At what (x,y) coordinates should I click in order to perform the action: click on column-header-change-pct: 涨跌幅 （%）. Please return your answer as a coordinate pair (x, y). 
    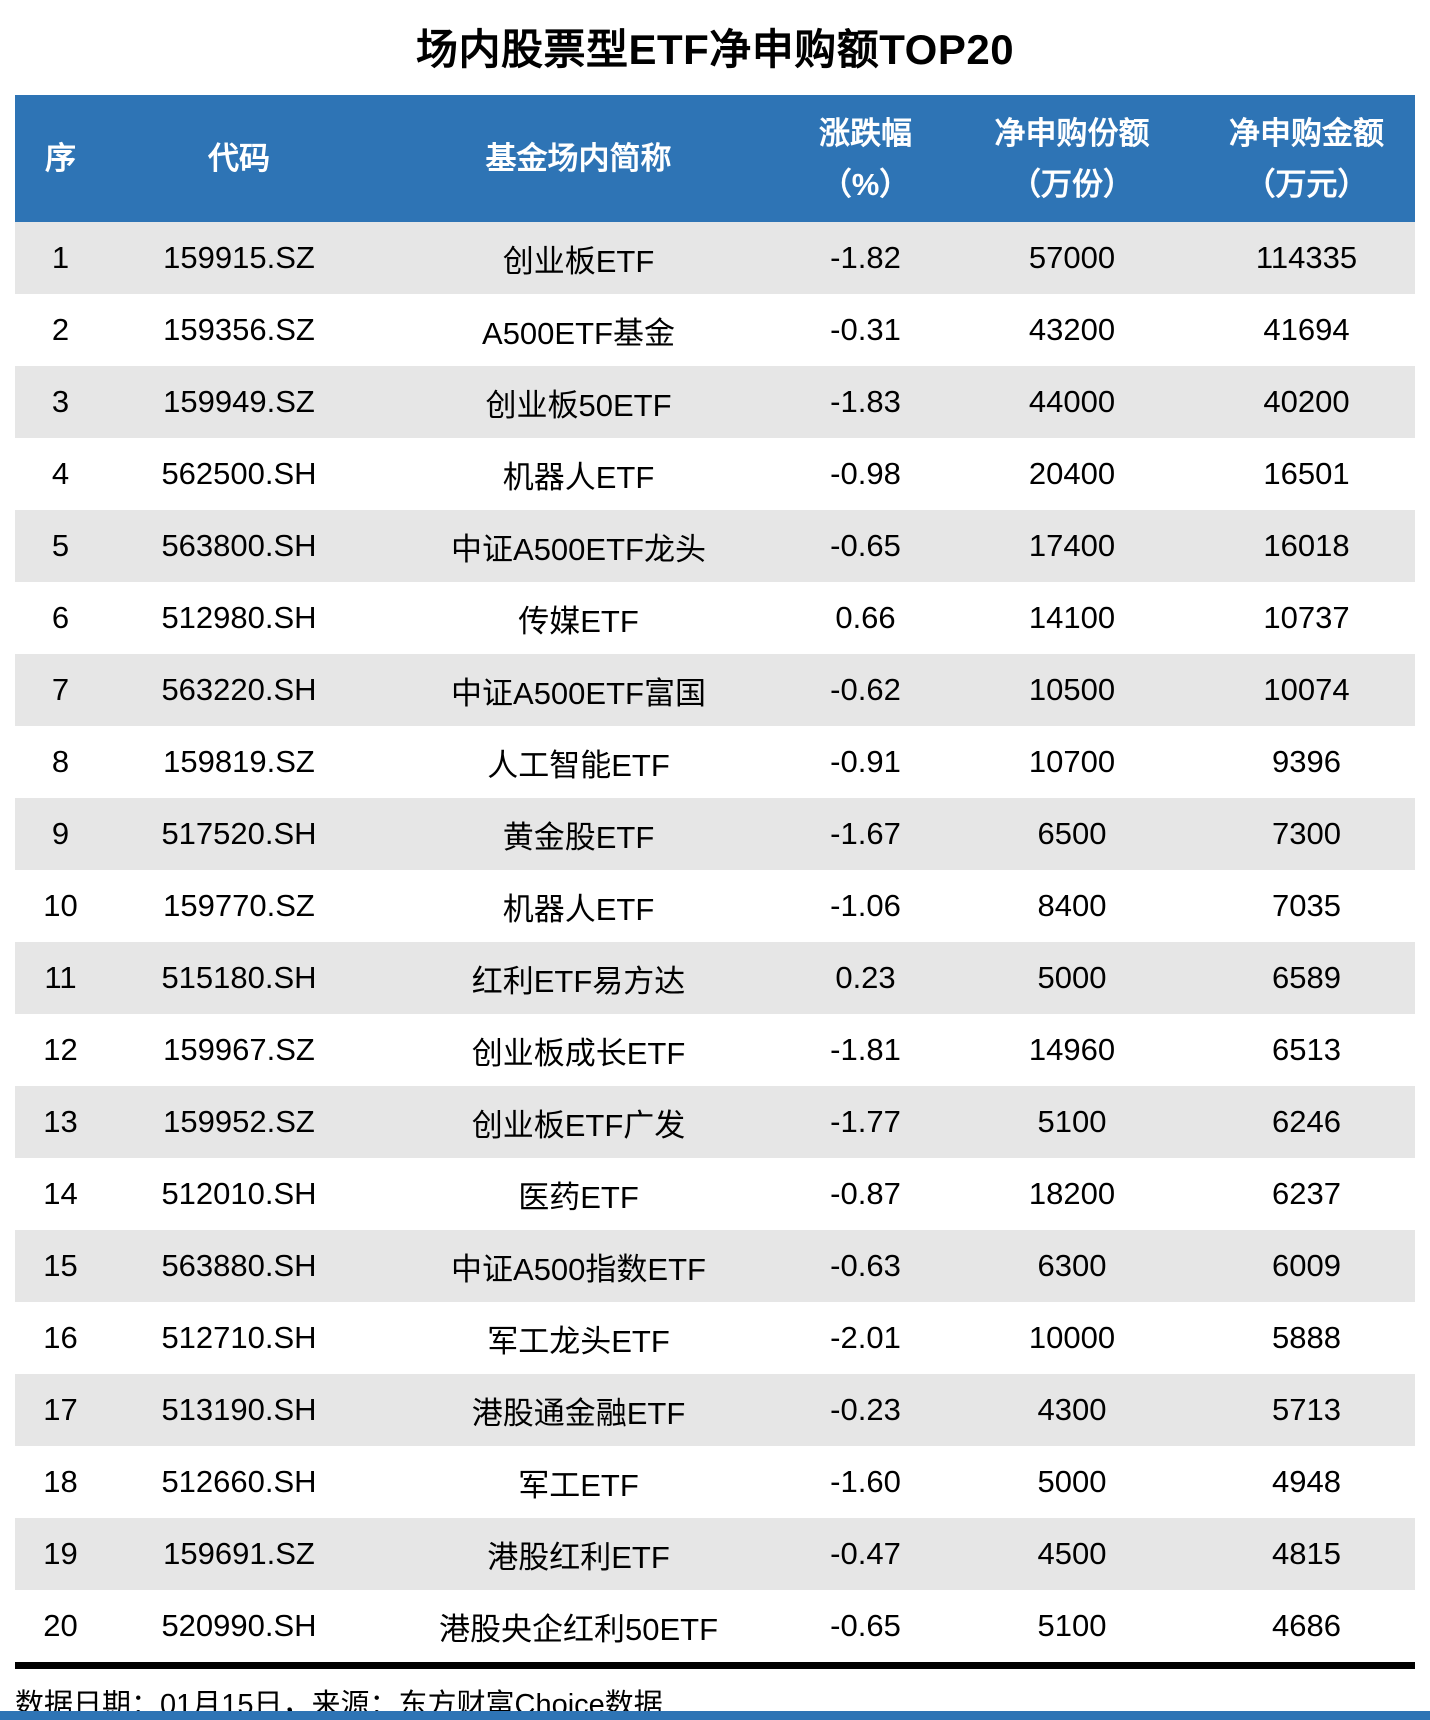
    Looking at the image, I should click on (865, 158).